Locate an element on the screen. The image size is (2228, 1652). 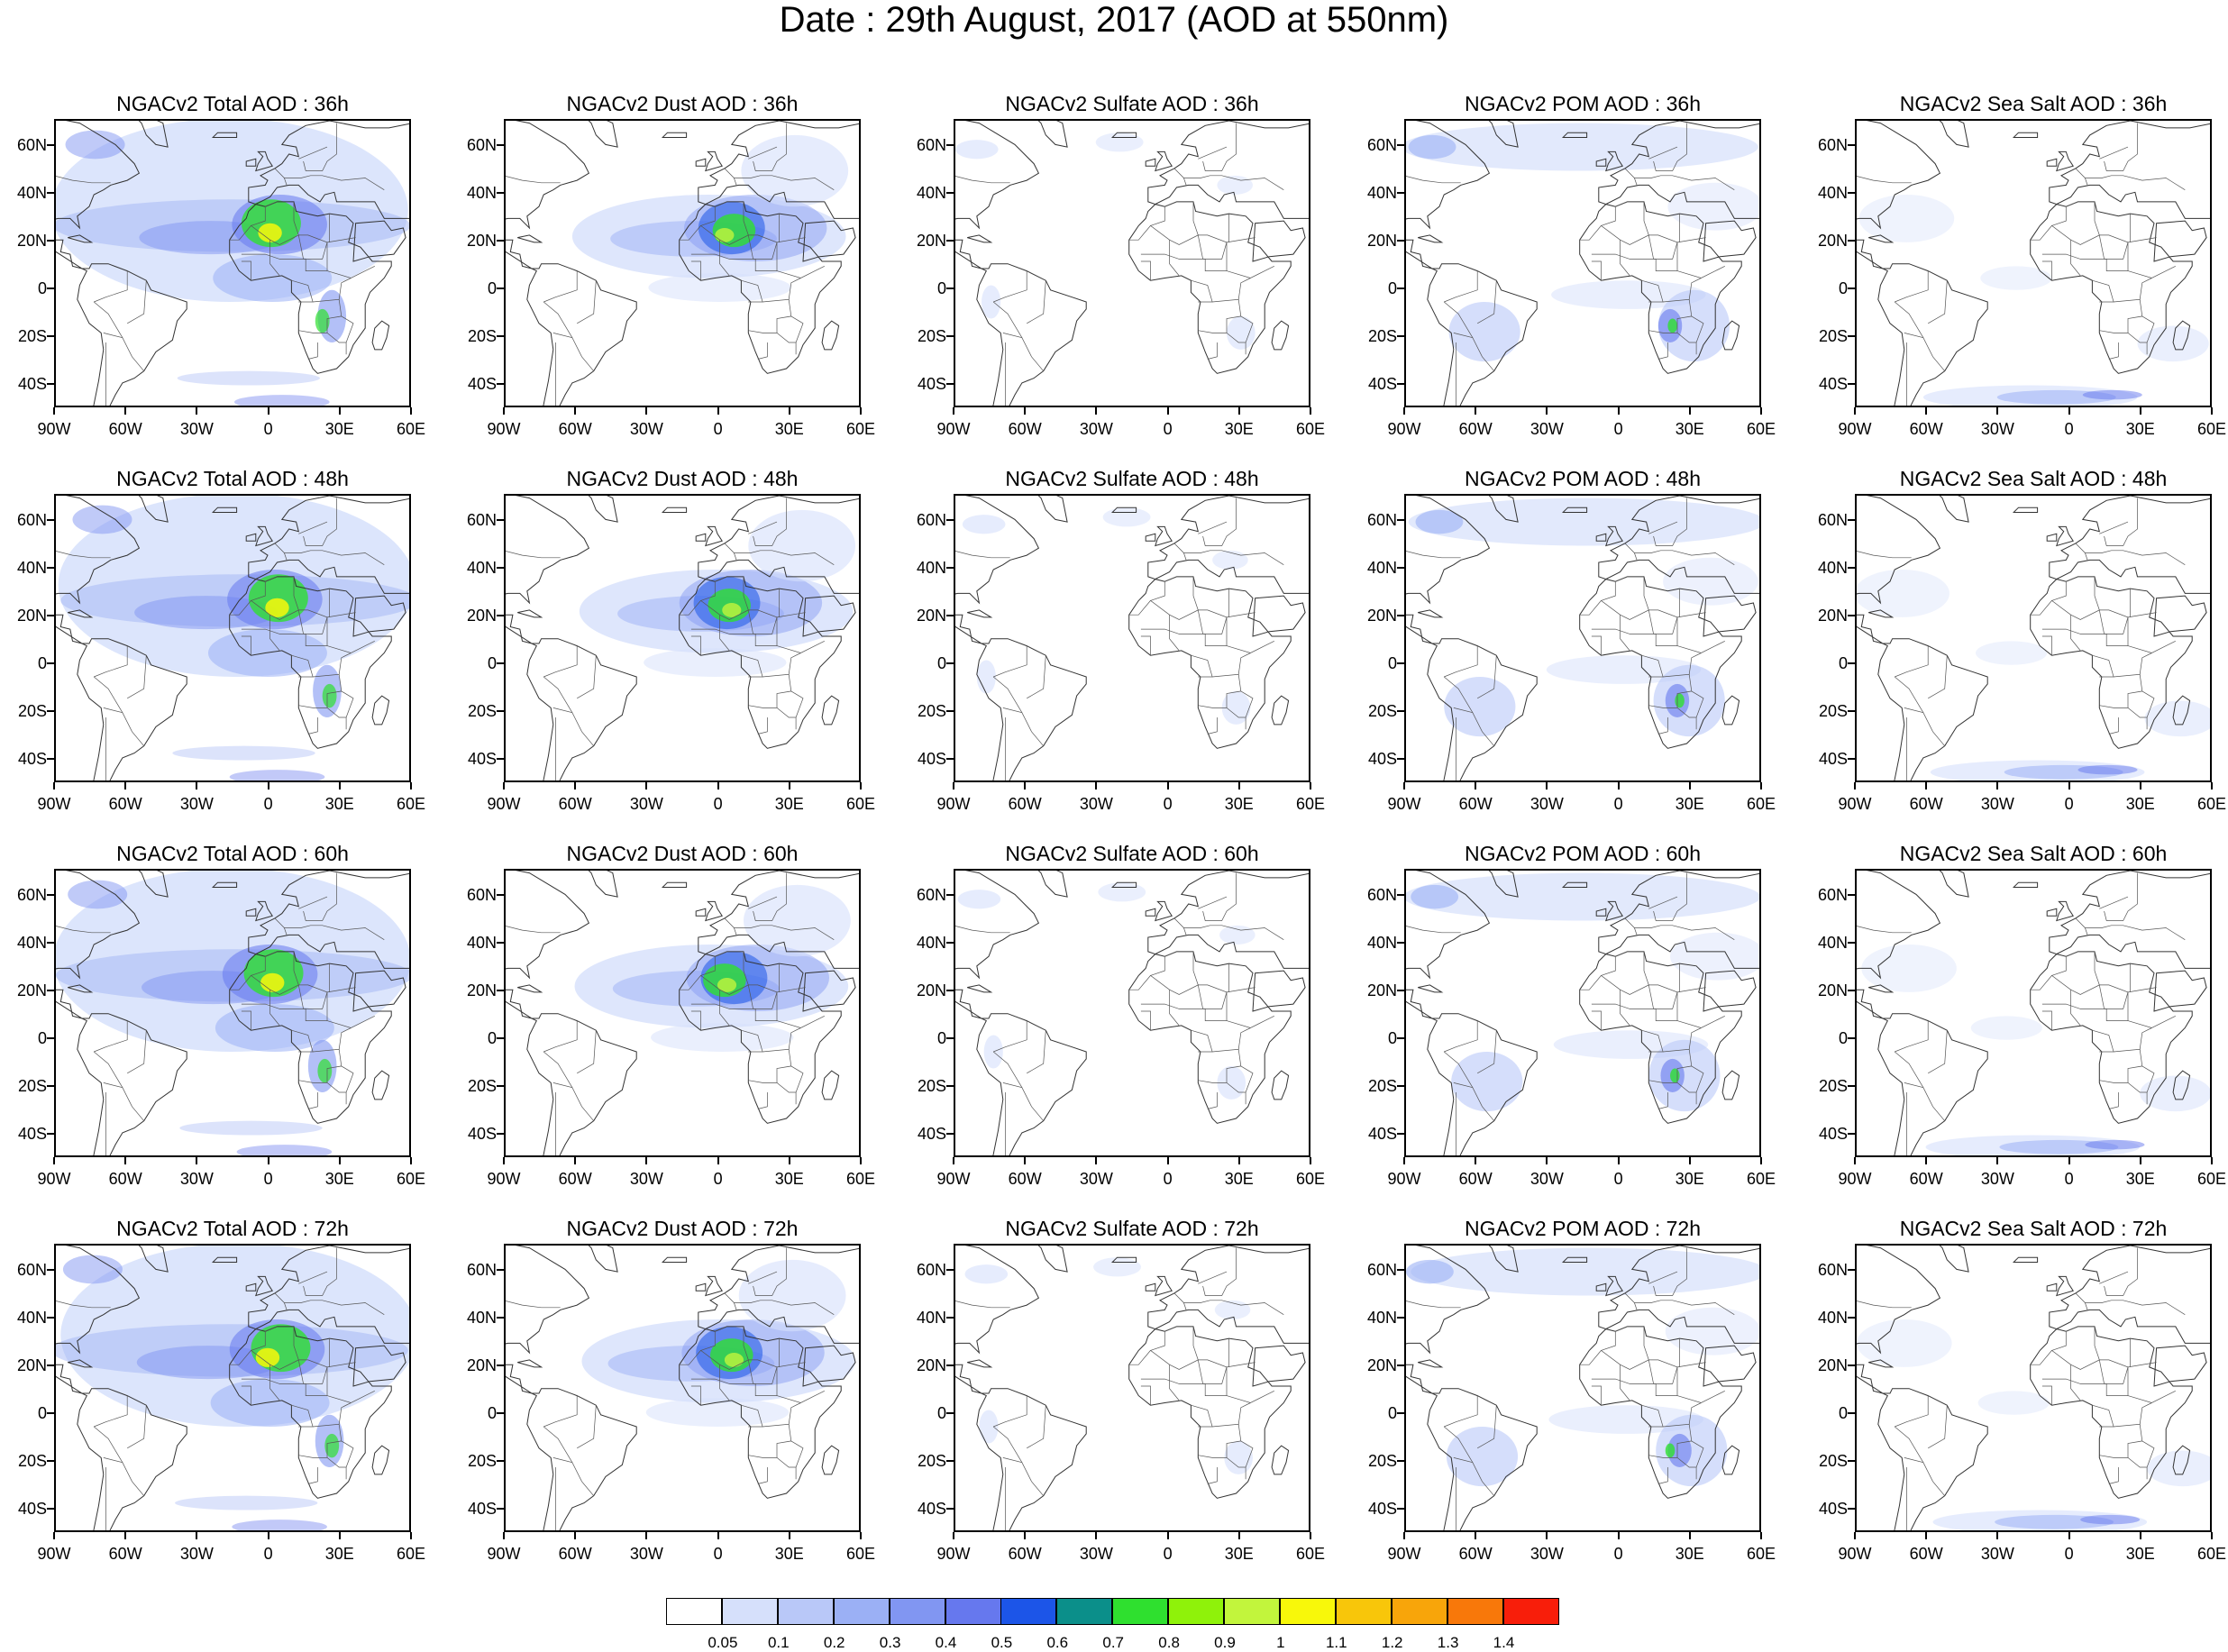
y-tick-label: 60N is located at coordinates (31, 896).